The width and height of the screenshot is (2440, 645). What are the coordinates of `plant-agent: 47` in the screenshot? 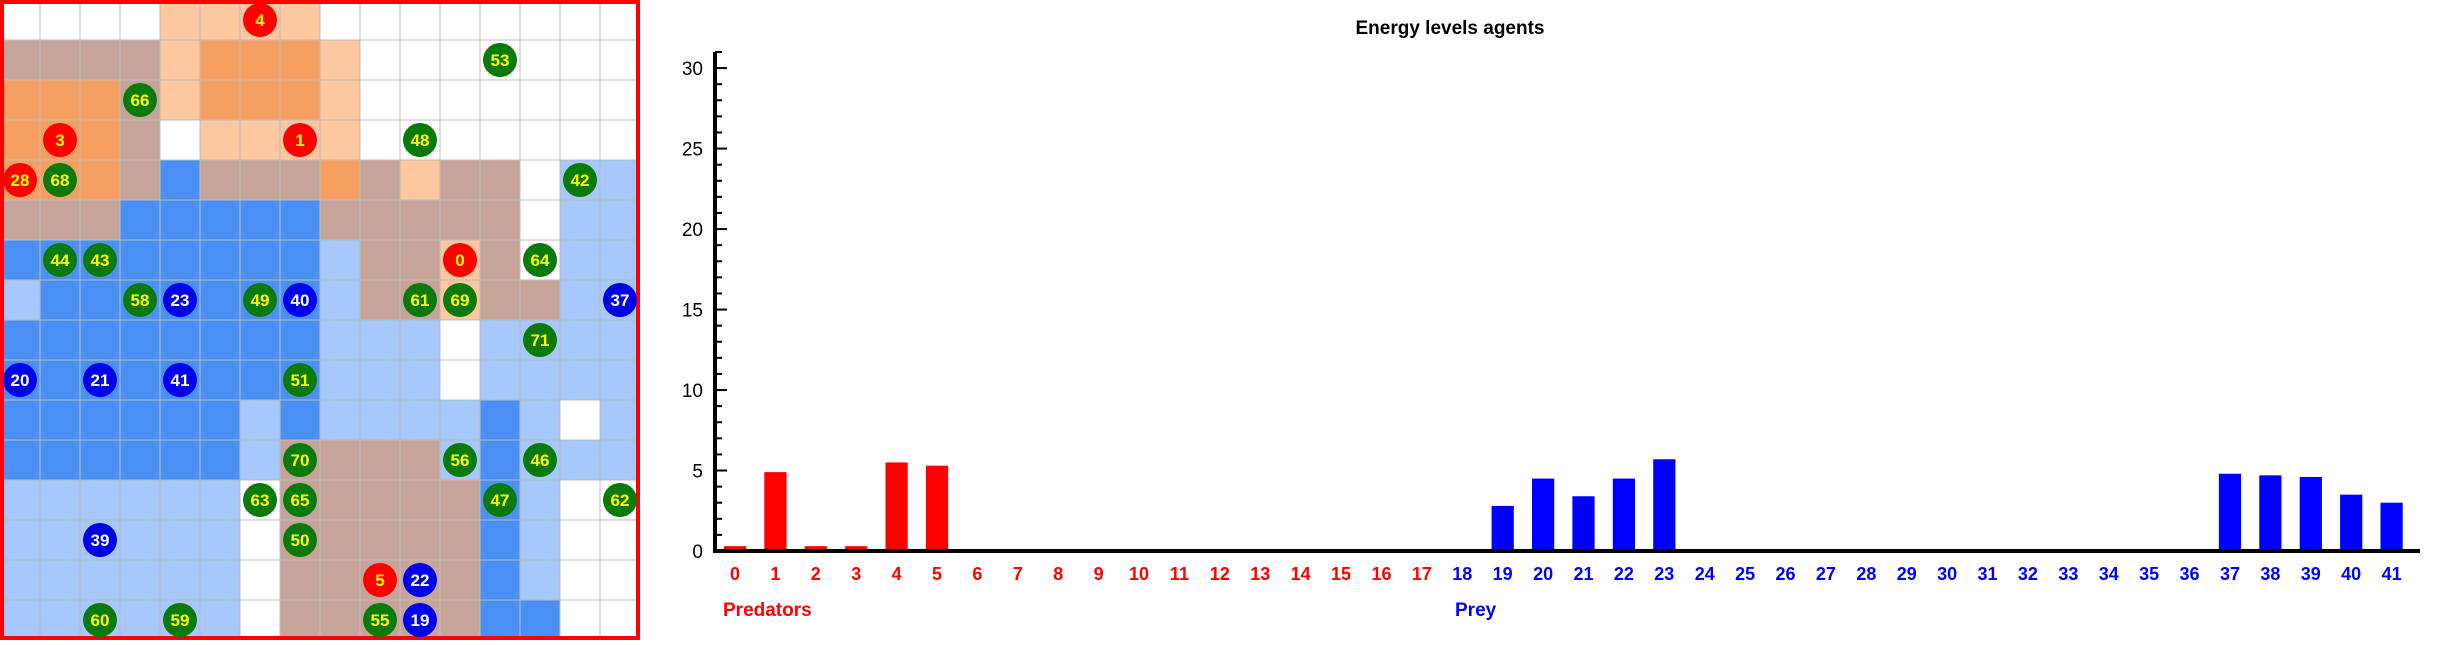 It's located at (500, 500).